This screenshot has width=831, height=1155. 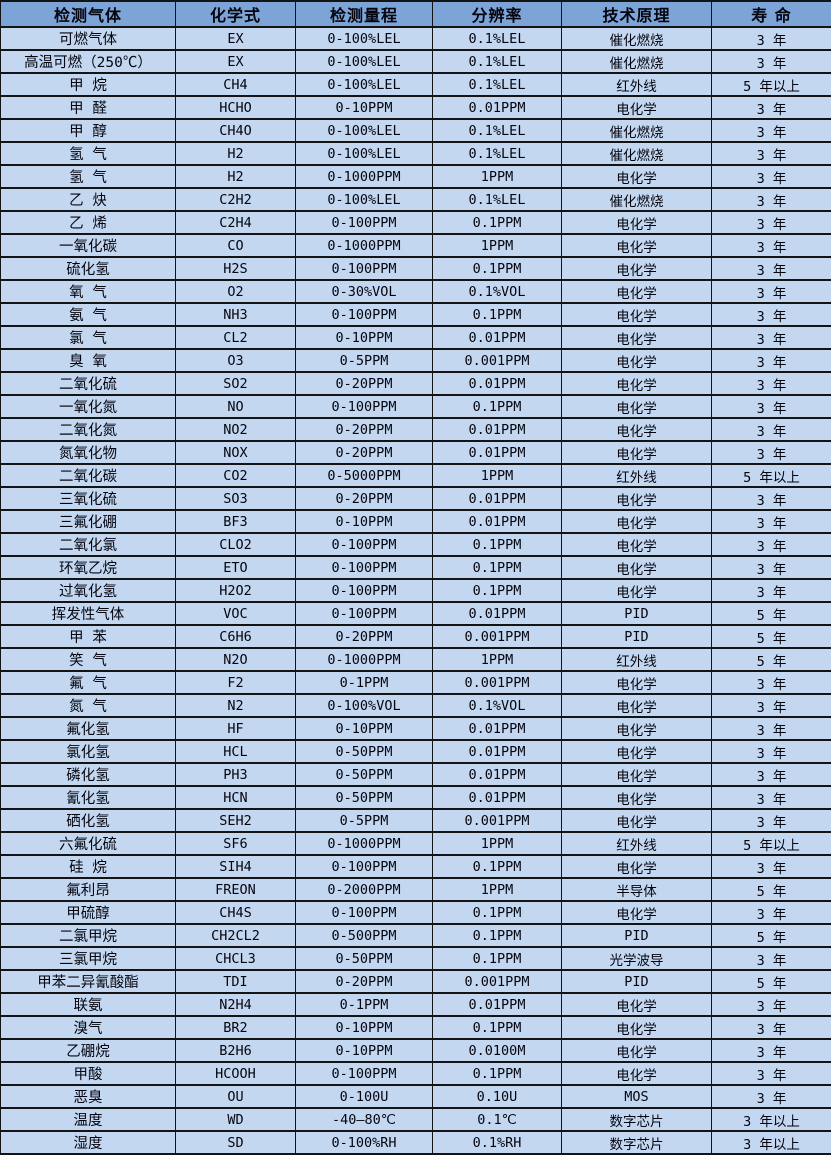 I want to click on table-row: 一氧化氮 NO 0-100PPM 0.1PPM 电化学 3 年, so click(x=416, y=406).